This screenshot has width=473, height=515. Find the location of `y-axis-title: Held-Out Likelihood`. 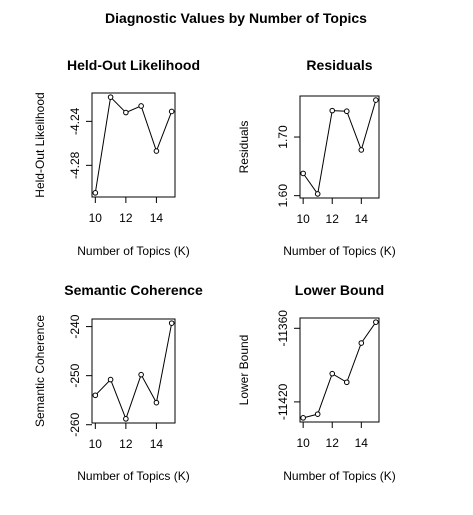

y-axis-title: Held-Out Likelihood is located at coordinates (40, 144).